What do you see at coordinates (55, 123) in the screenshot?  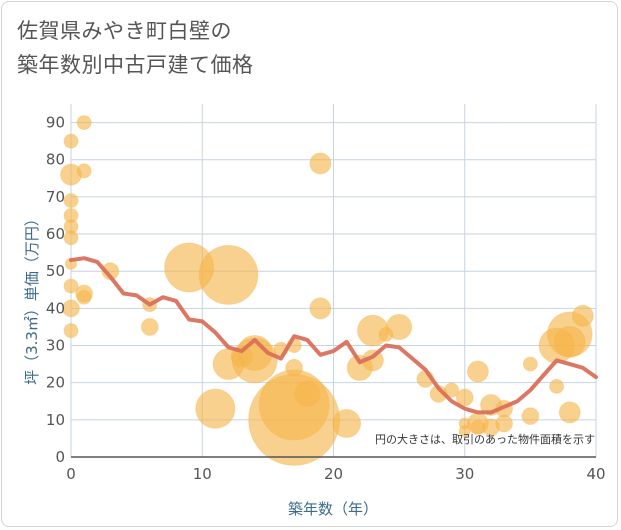 I see `y-tick-label: 90` at bounding box center [55, 123].